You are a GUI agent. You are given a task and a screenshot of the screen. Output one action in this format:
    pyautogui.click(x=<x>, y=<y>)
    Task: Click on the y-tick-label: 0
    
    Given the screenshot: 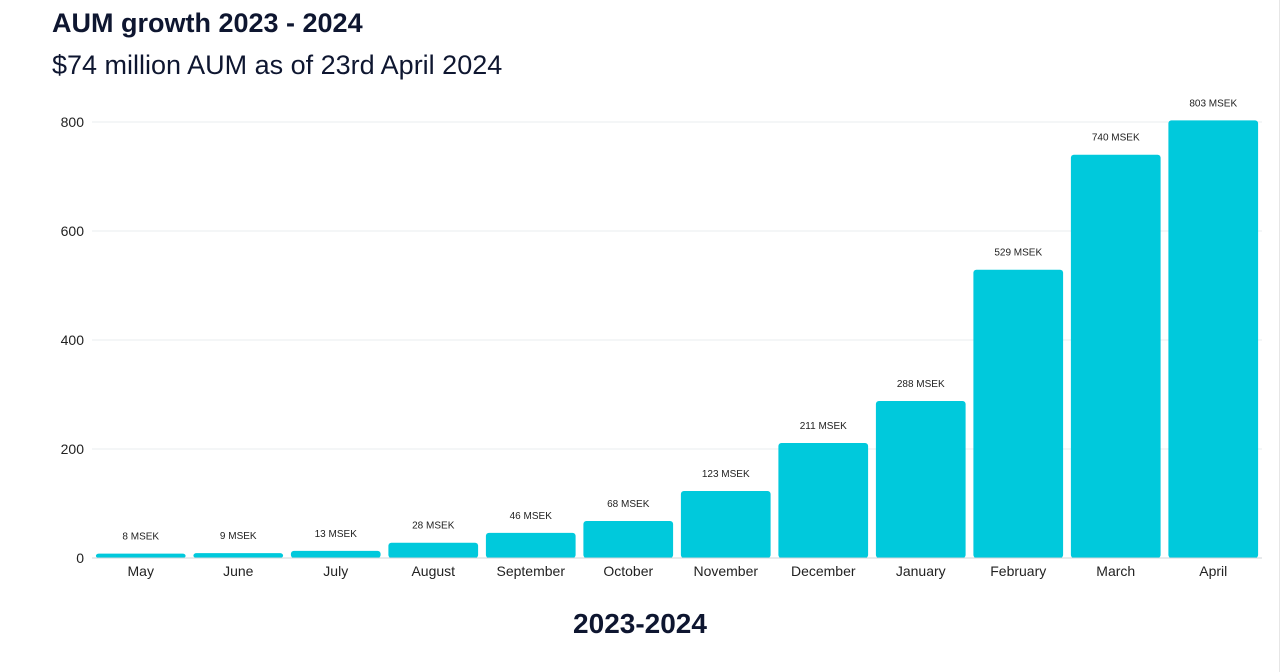 What is the action you would take?
    pyautogui.click(x=80, y=558)
    